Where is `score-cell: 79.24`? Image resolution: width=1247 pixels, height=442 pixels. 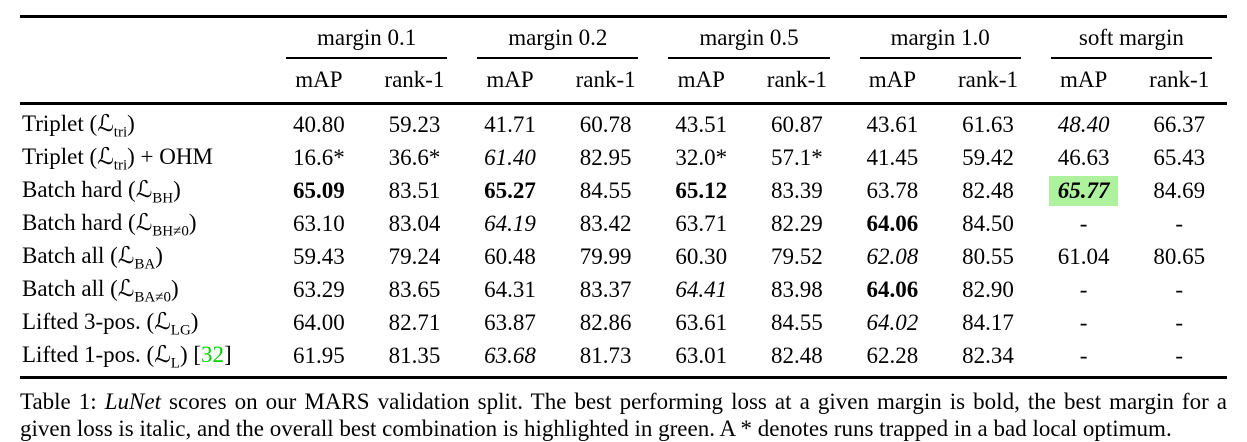
score-cell: 79.24 is located at coordinates (415, 256).